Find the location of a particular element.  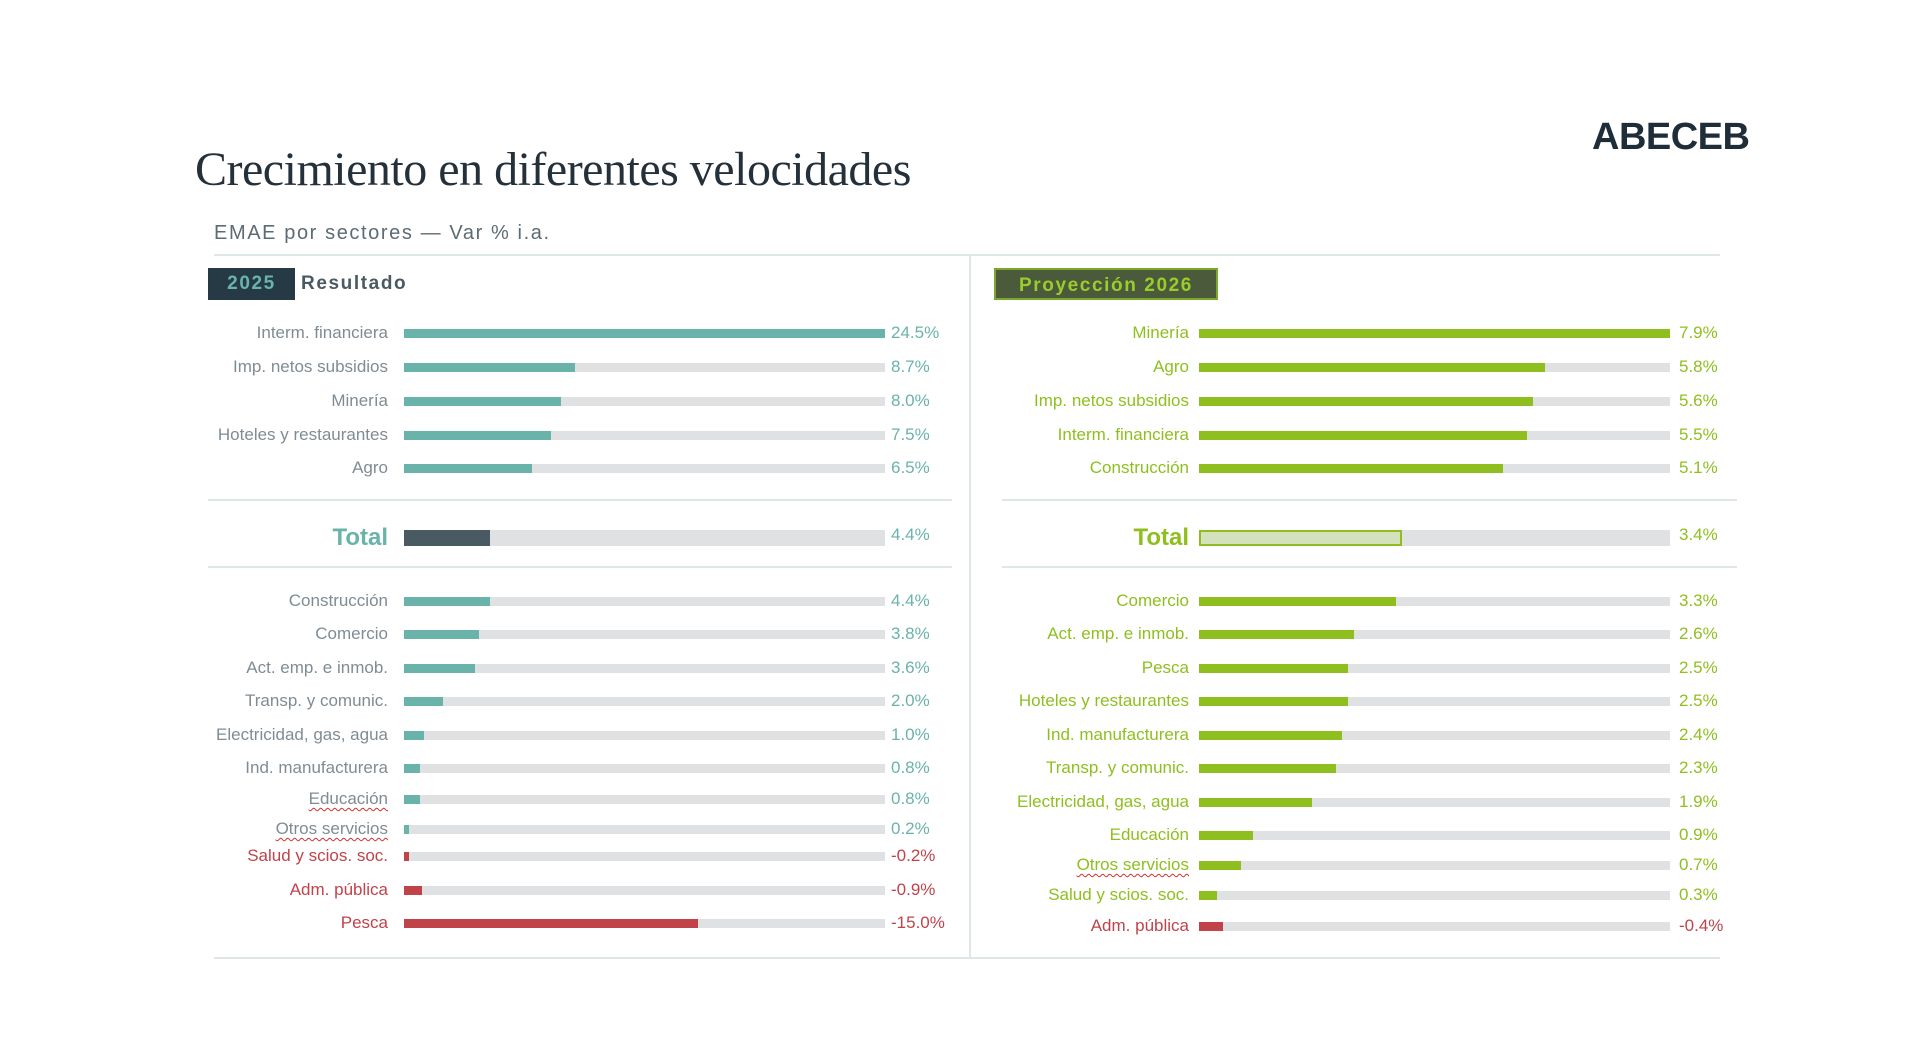

bar-value: 7.5% is located at coordinates (910, 434).